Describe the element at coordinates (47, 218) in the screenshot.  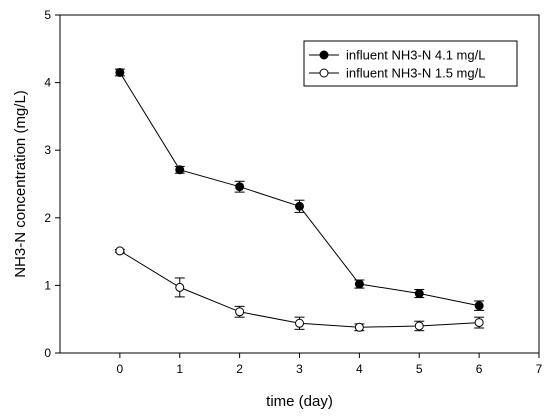
I see `y-tick-label: 2` at that location.